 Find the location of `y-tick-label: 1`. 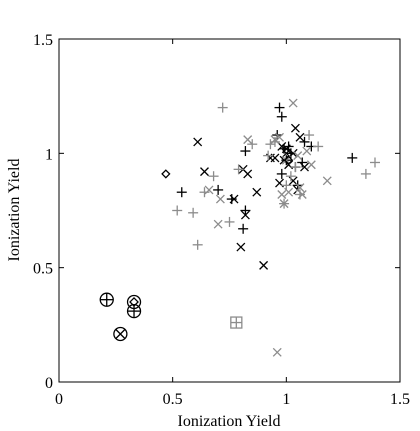

y-tick-label: 1 is located at coordinates (49, 154).